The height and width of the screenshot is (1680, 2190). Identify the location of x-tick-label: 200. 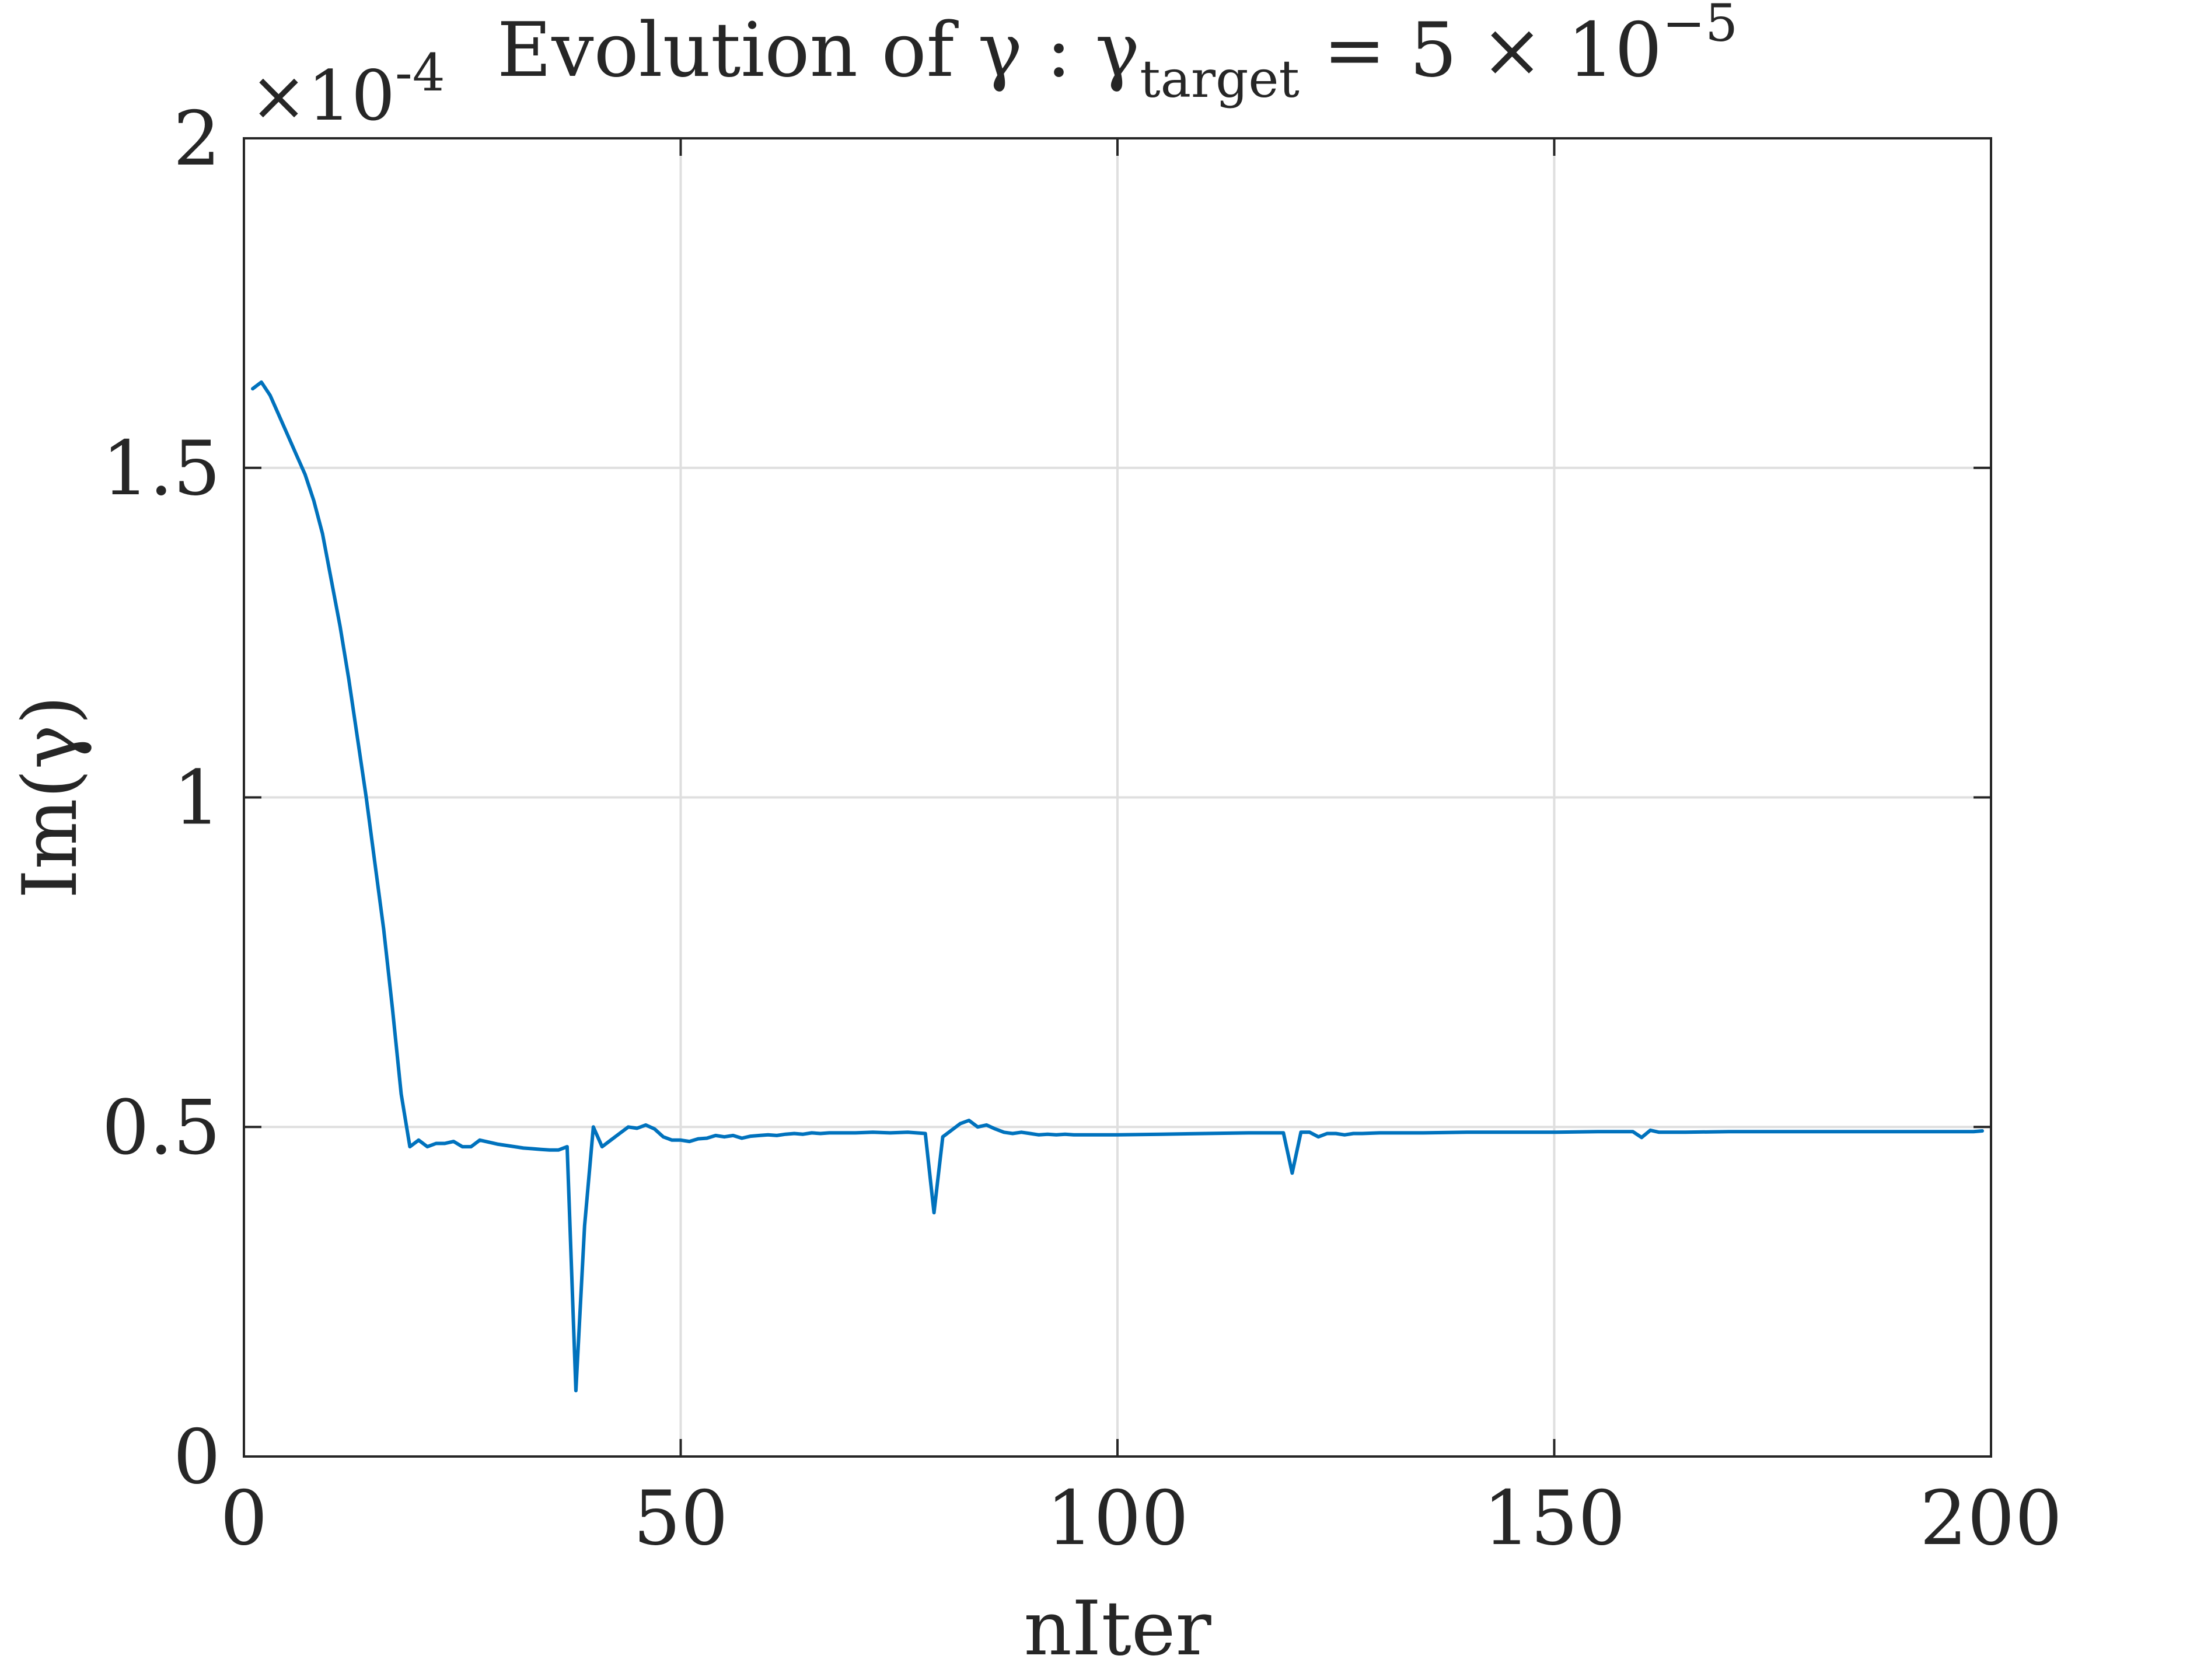
(1991, 1518).